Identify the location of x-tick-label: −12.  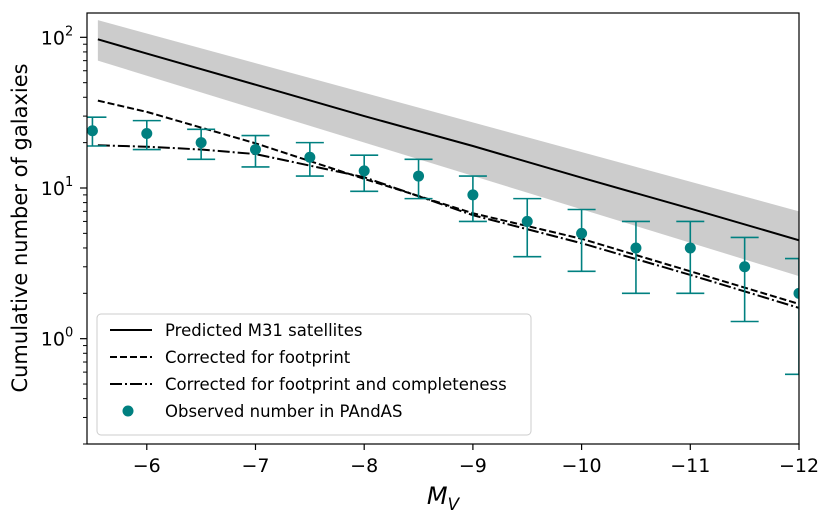
(799, 466).